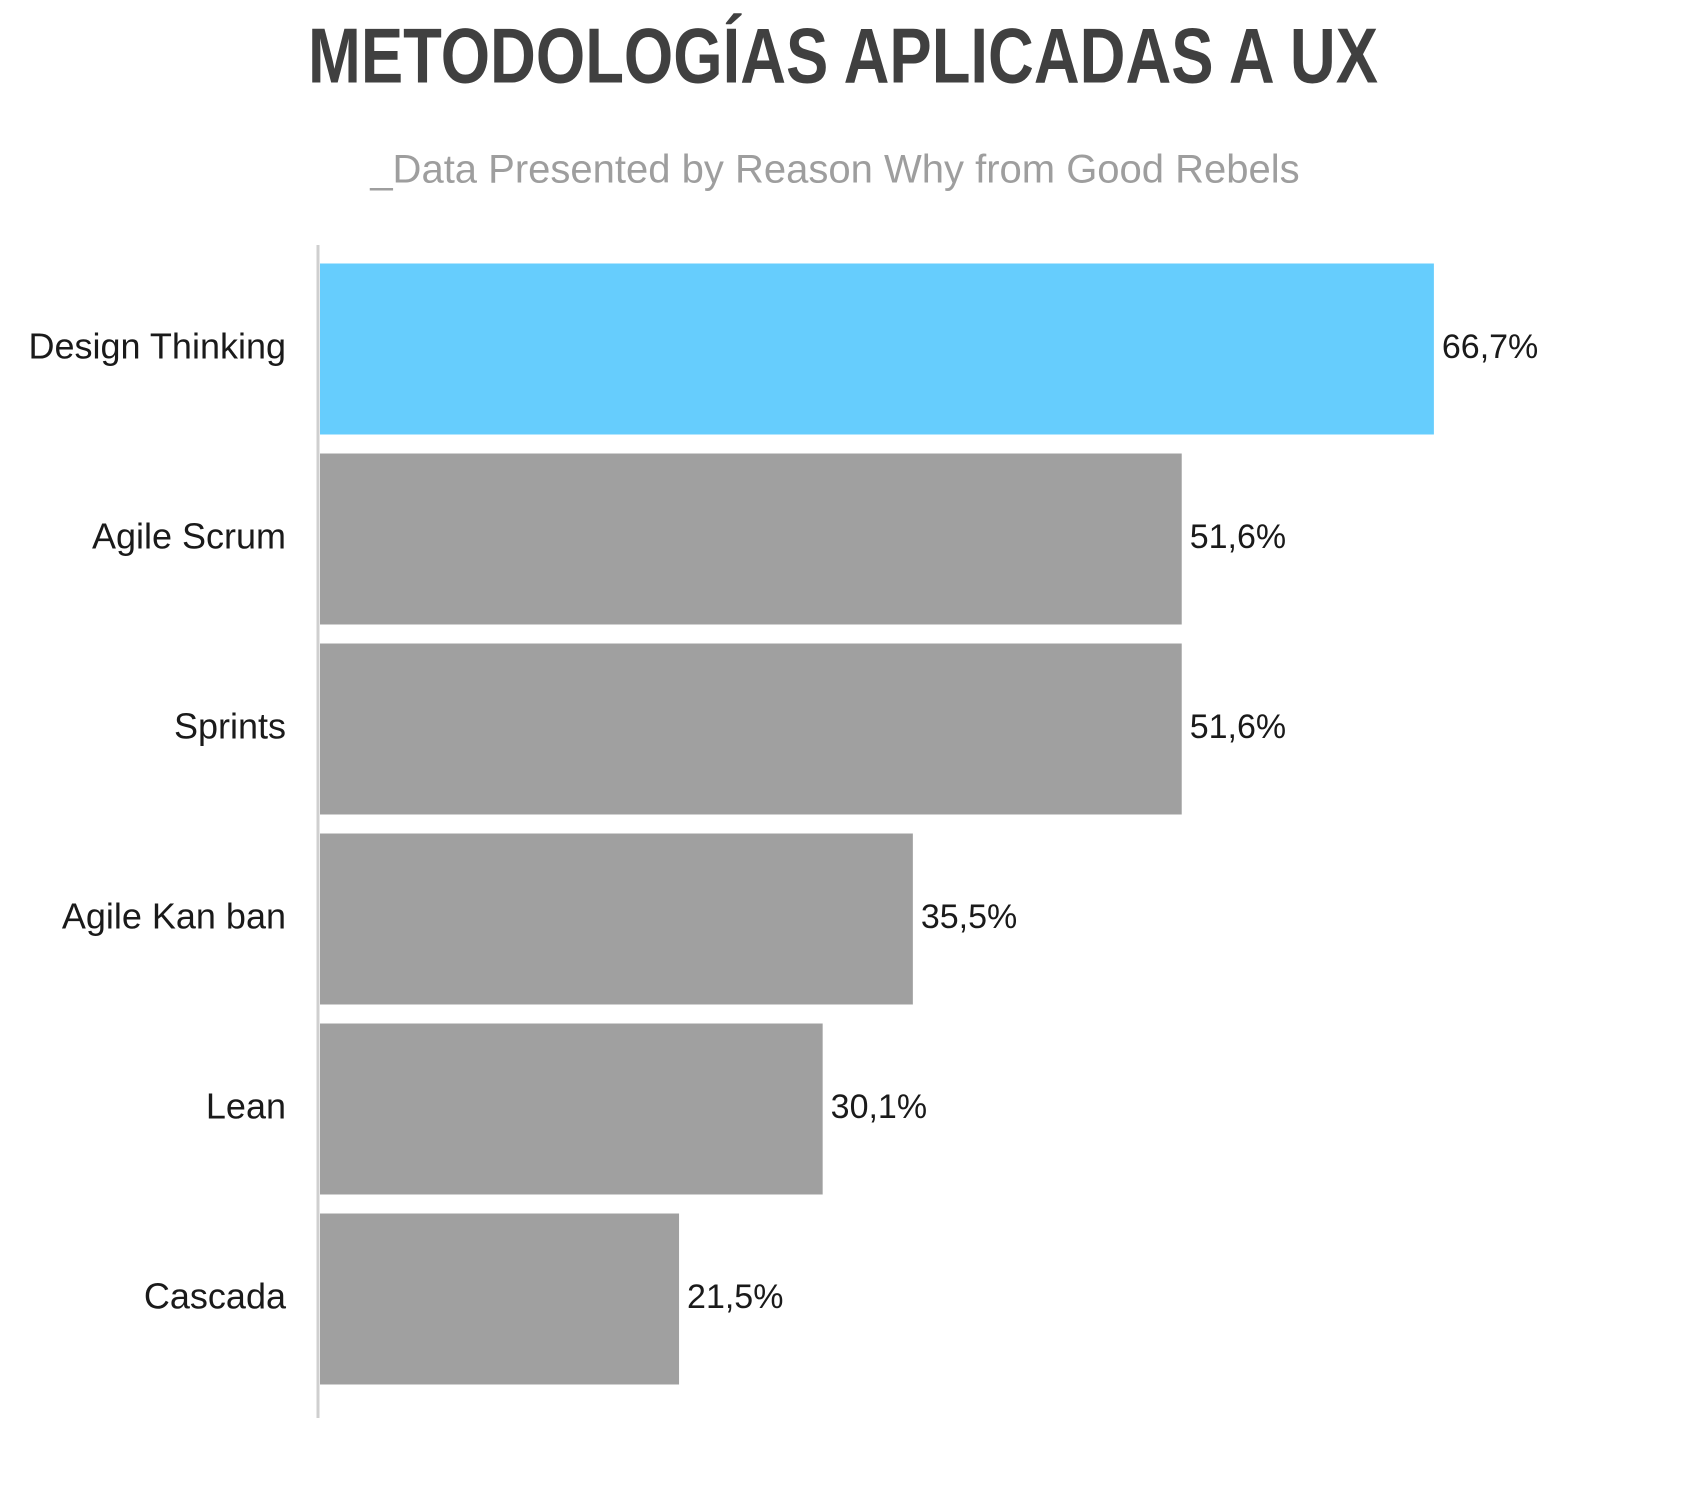  What do you see at coordinates (230, 726) in the screenshot?
I see `category-label: Sprints` at bounding box center [230, 726].